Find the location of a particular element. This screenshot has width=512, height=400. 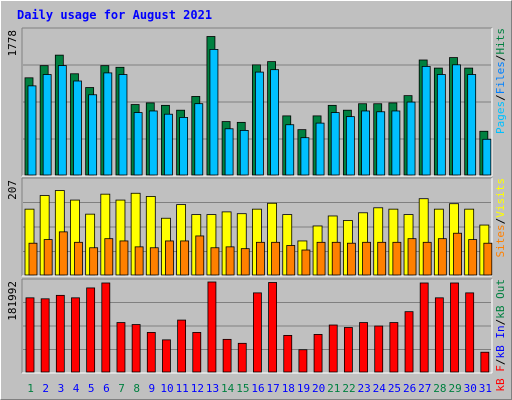

day-label: 29 is located at coordinates (454, 388).